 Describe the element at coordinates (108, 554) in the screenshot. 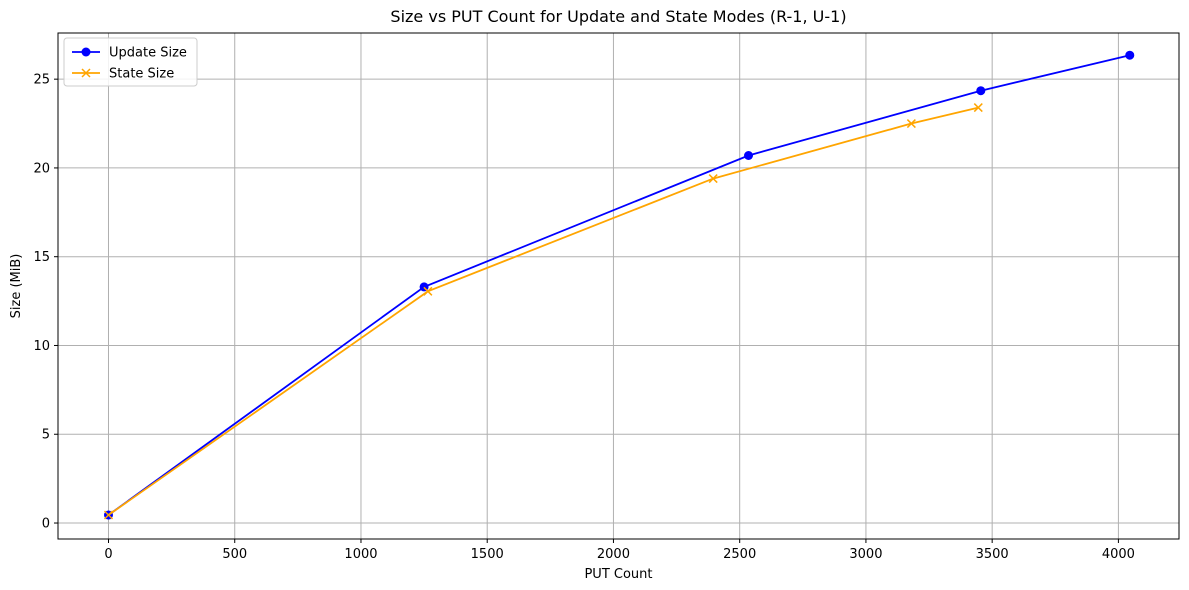

I see `x-tick-label: 0` at that location.